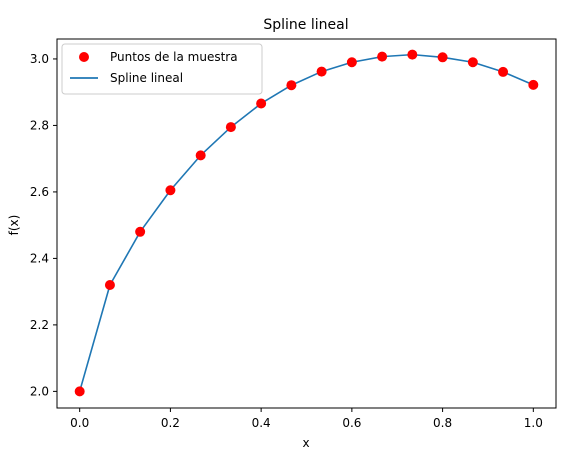 The height and width of the screenshot is (459, 566). I want to click on legend-frame, so click(162, 69).